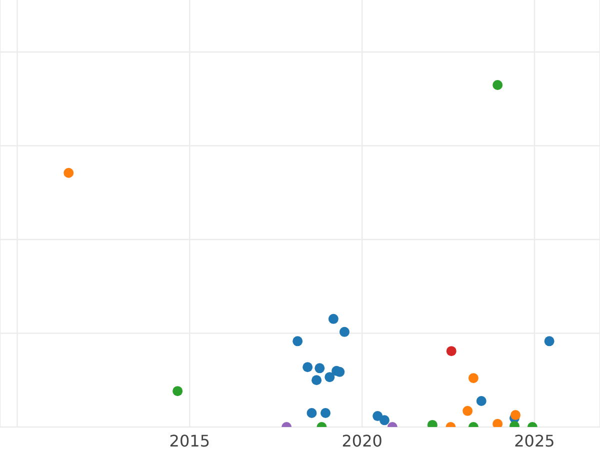  Describe the element at coordinates (362, 440) in the screenshot. I see `x-tick-label: 2020` at that location.